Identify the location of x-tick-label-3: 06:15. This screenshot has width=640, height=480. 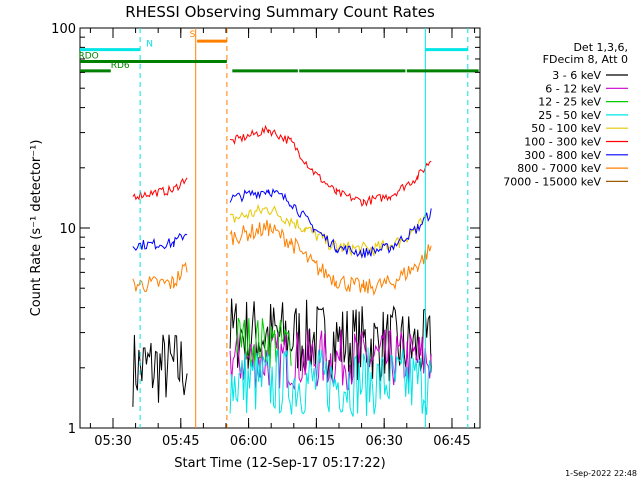
(316, 441).